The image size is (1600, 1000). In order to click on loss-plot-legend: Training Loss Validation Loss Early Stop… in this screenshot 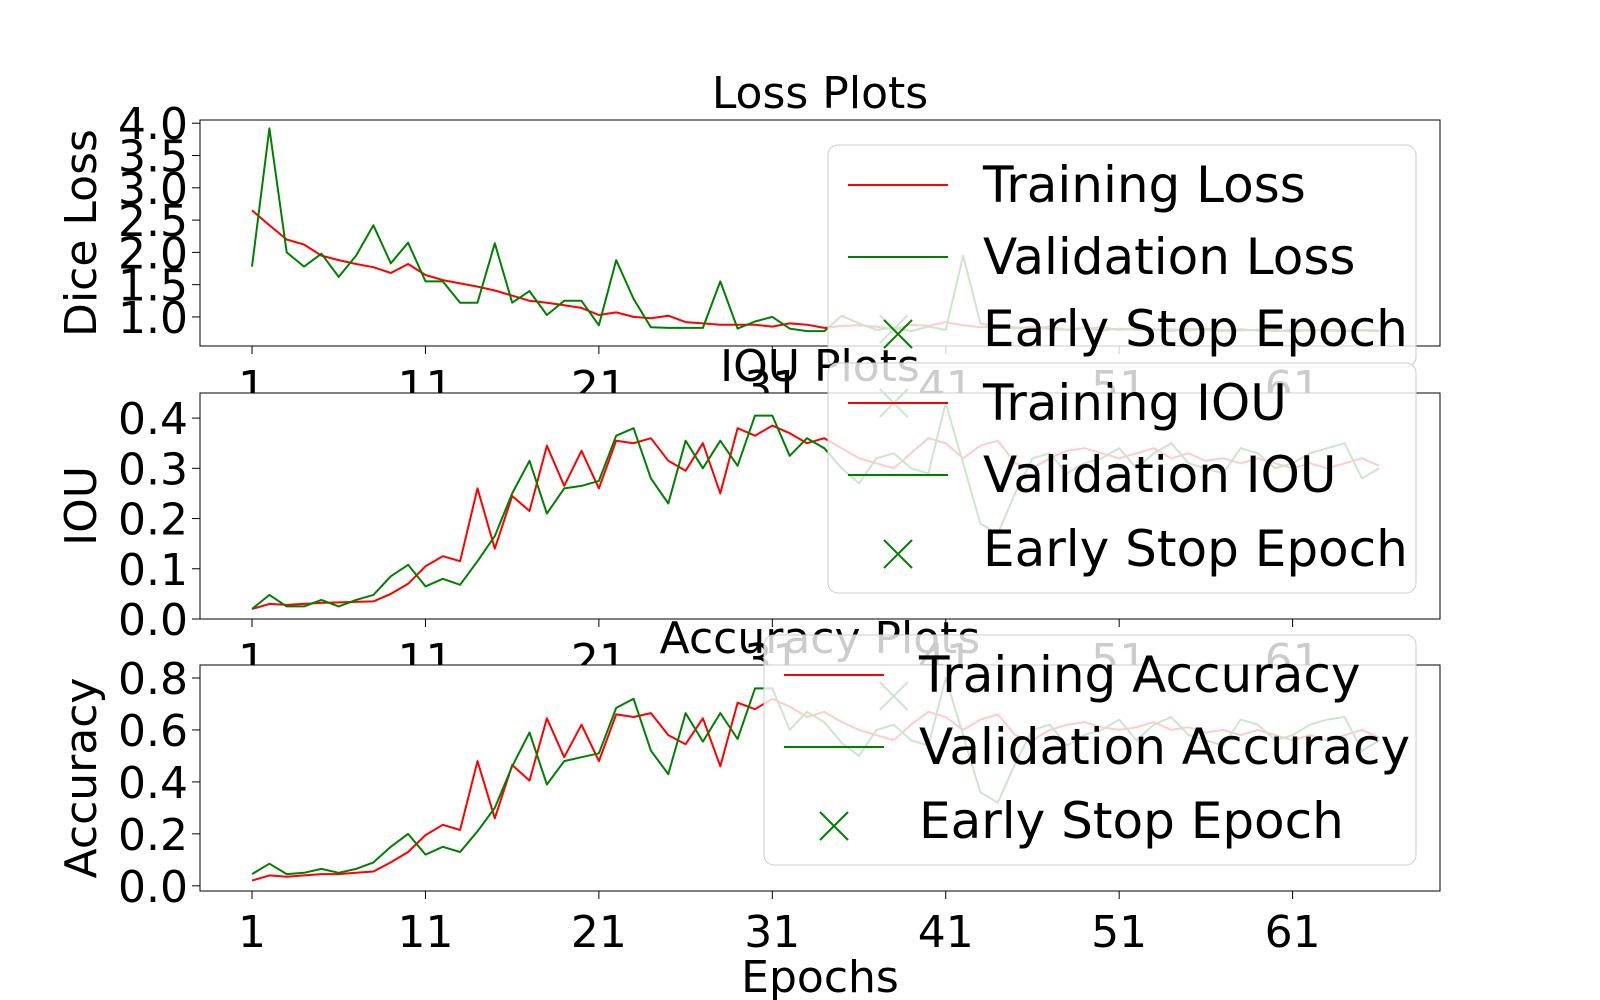, I will do `click(1122, 256)`.